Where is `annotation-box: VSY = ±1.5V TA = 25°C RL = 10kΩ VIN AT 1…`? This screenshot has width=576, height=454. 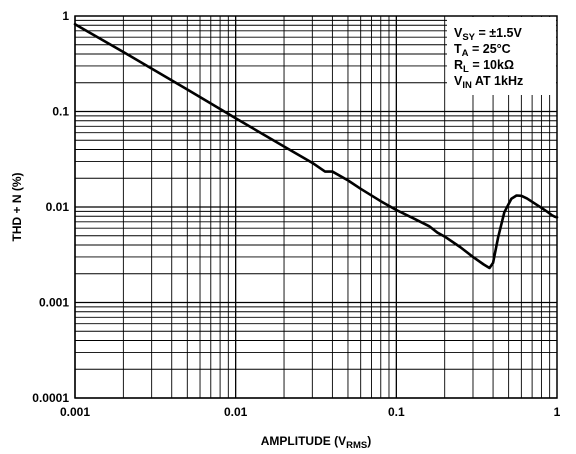
annotation-box: VSY = ±1.5V TA = 25°C RL = 10kΩ VIN AT 1… is located at coordinates (501, 56).